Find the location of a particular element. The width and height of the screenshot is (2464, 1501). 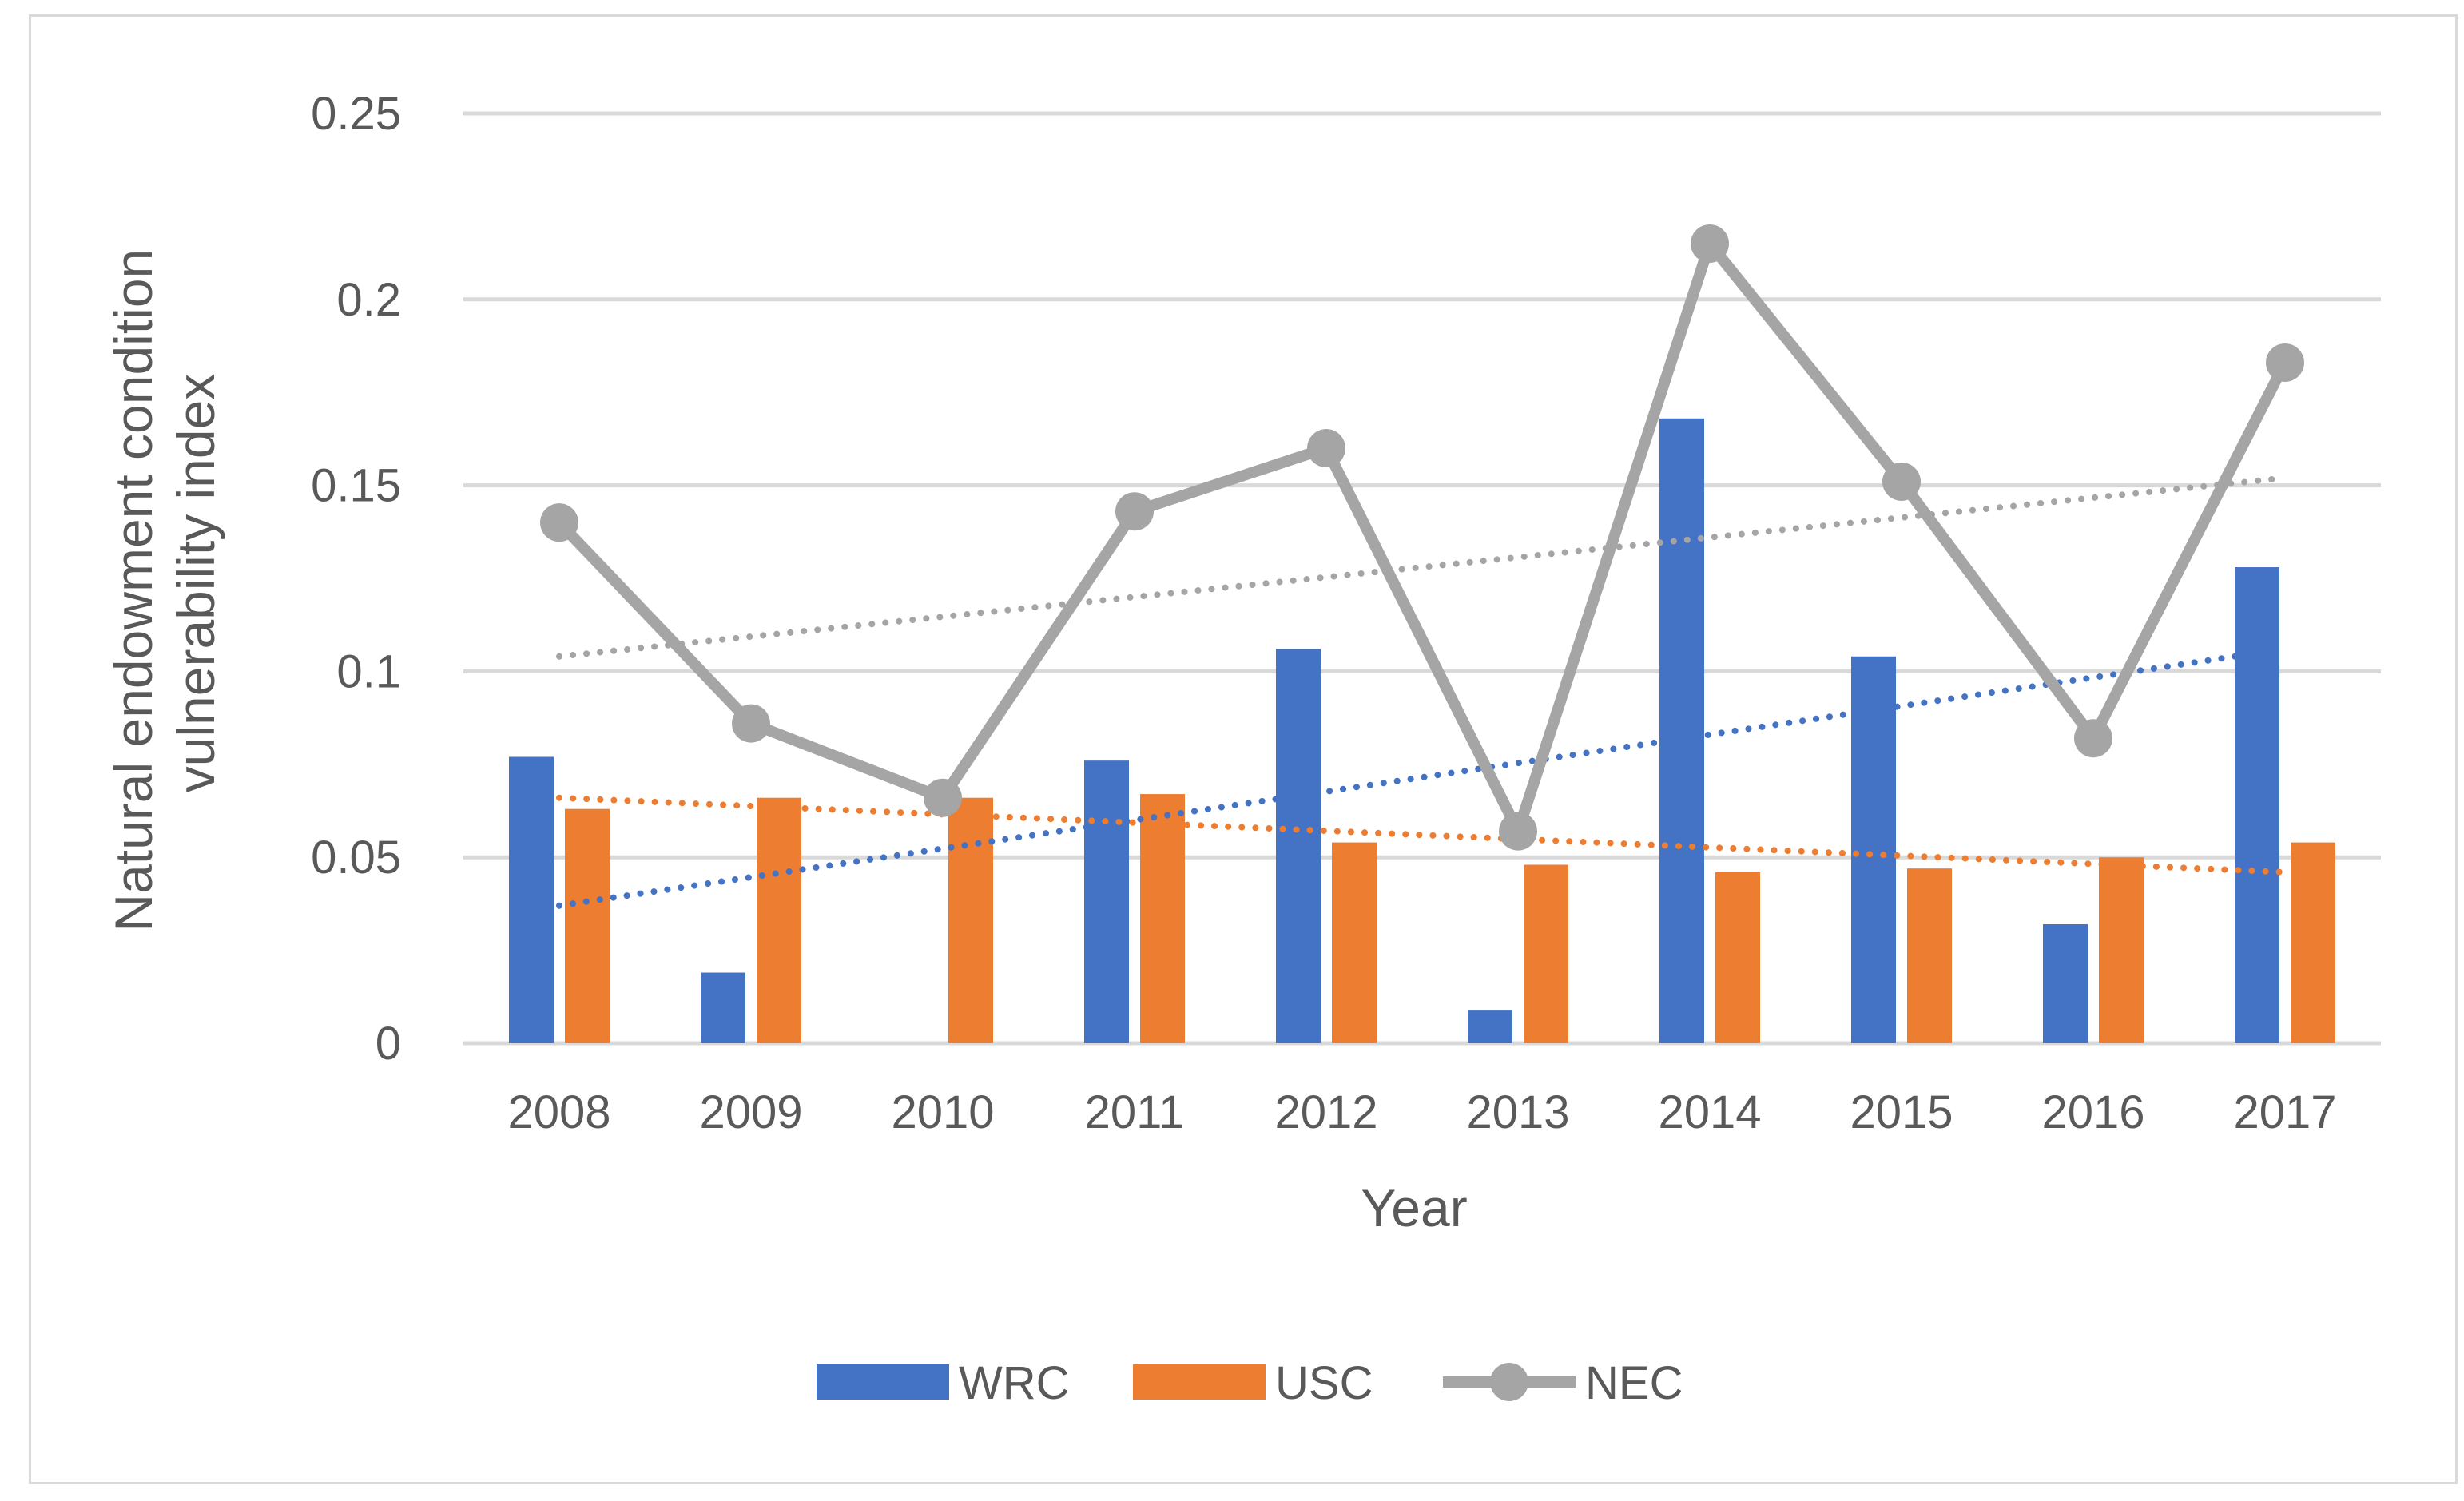

bar-usc-2015 is located at coordinates (1930, 955).